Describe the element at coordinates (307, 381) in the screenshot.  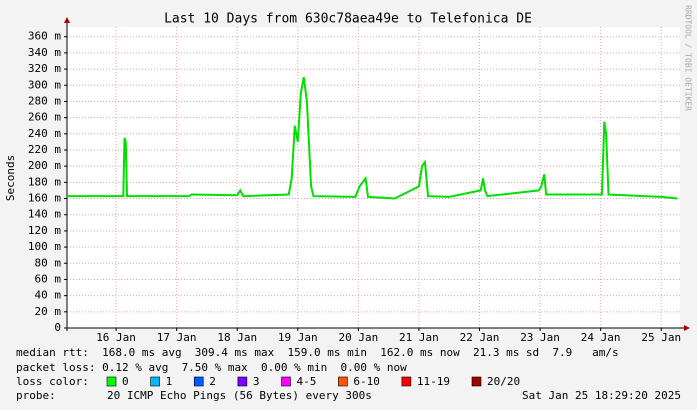
I see `legend-label: 4-5` at that location.